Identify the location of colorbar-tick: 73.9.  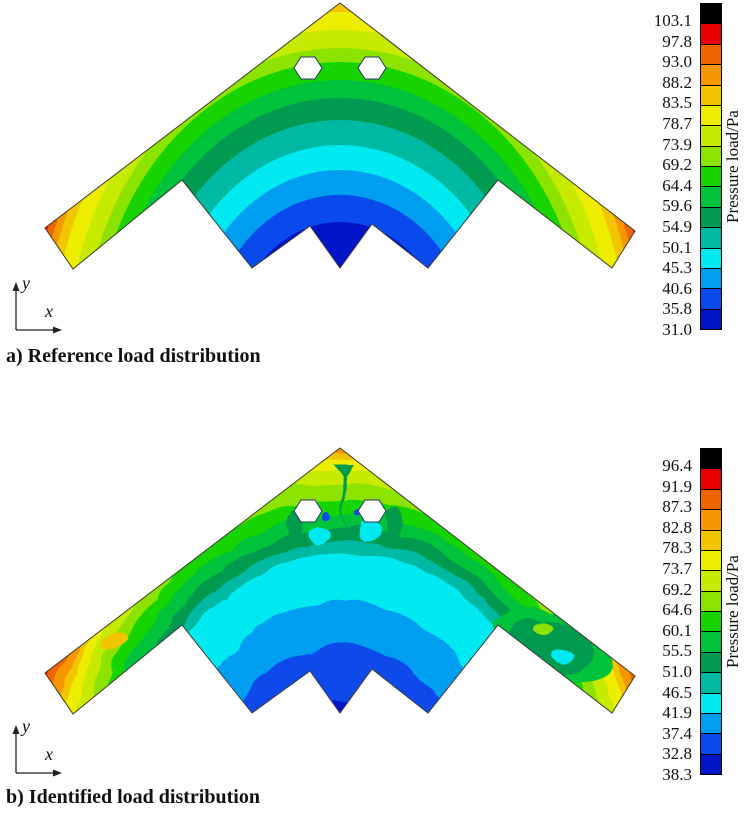
(677, 144).